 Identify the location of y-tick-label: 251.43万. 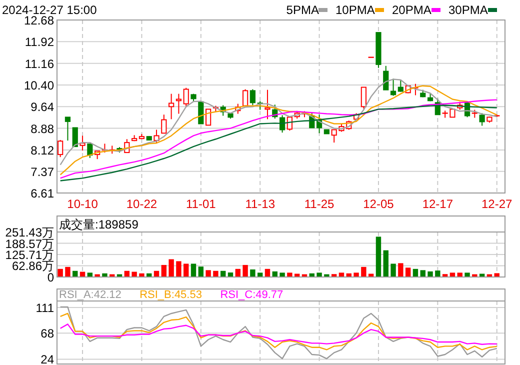
(29, 233).